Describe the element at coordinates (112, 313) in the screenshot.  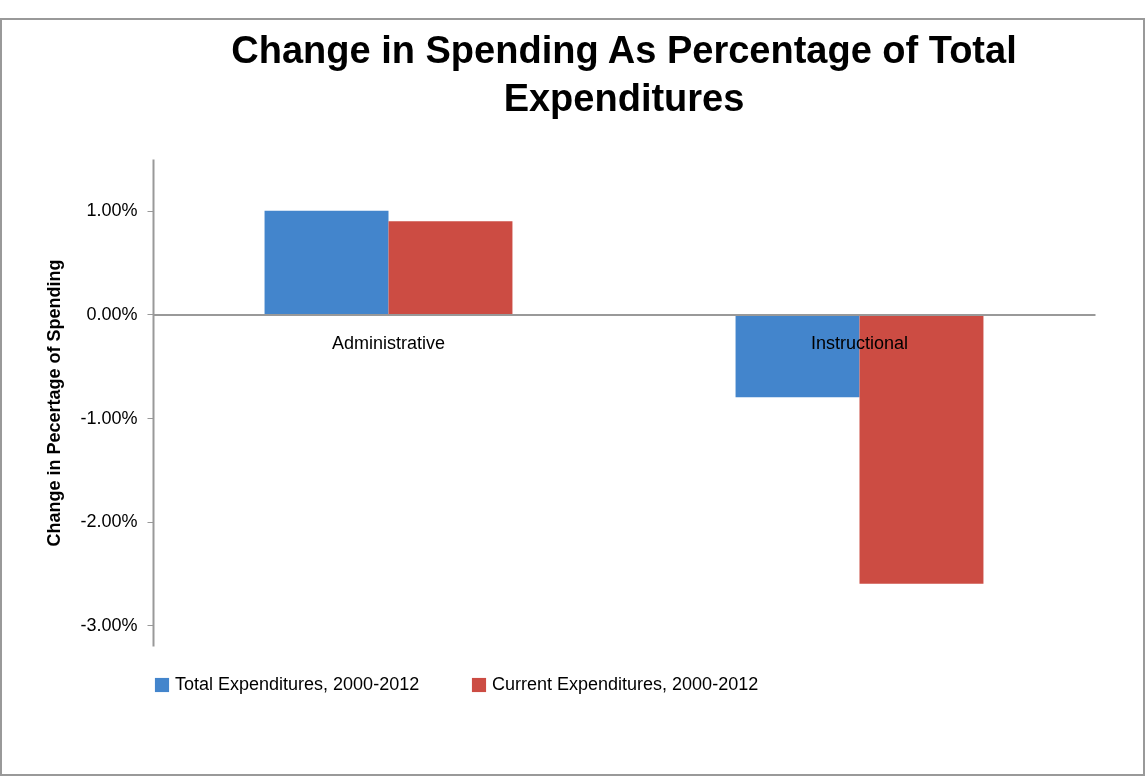
I see `y-tick-label: 0.00%` at that location.